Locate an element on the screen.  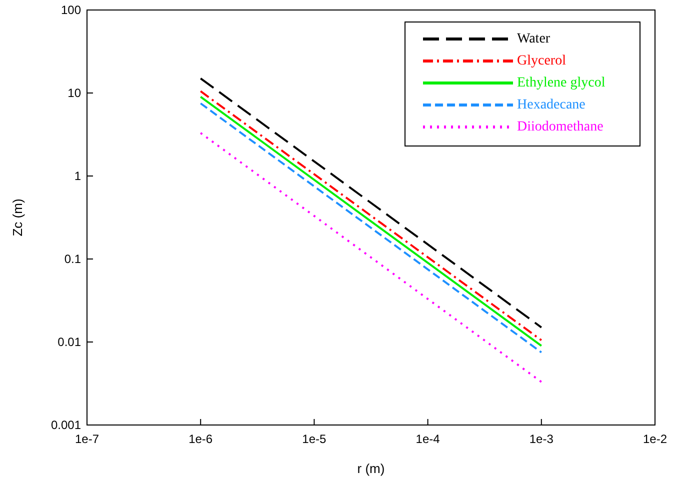
y-tick-label: 0.001 is located at coordinates (66, 425).